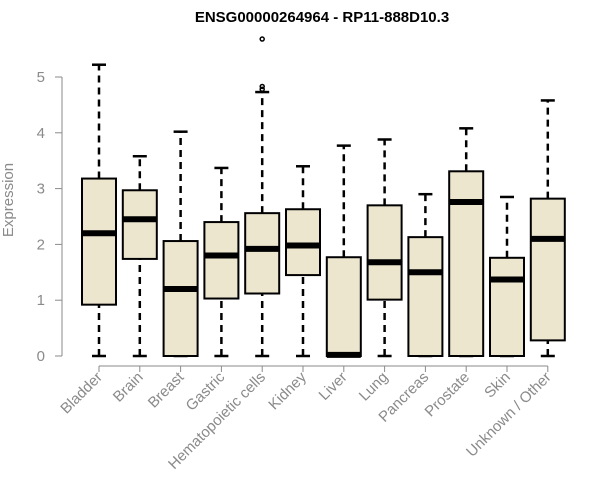 The image size is (600, 500). What do you see at coordinates (322, 17) in the screenshot?
I see `chart-title: ENSG00000264964 - RP11-888D10.3` at bounding box center [322, 17].